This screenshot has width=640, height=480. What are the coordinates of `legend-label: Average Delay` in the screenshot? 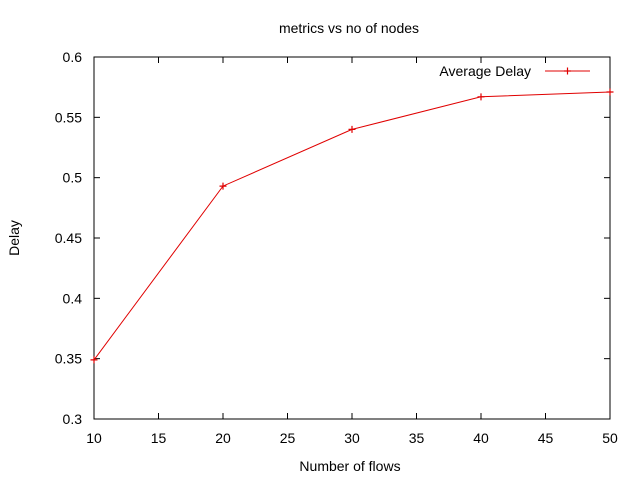 It's located at (485, 71).